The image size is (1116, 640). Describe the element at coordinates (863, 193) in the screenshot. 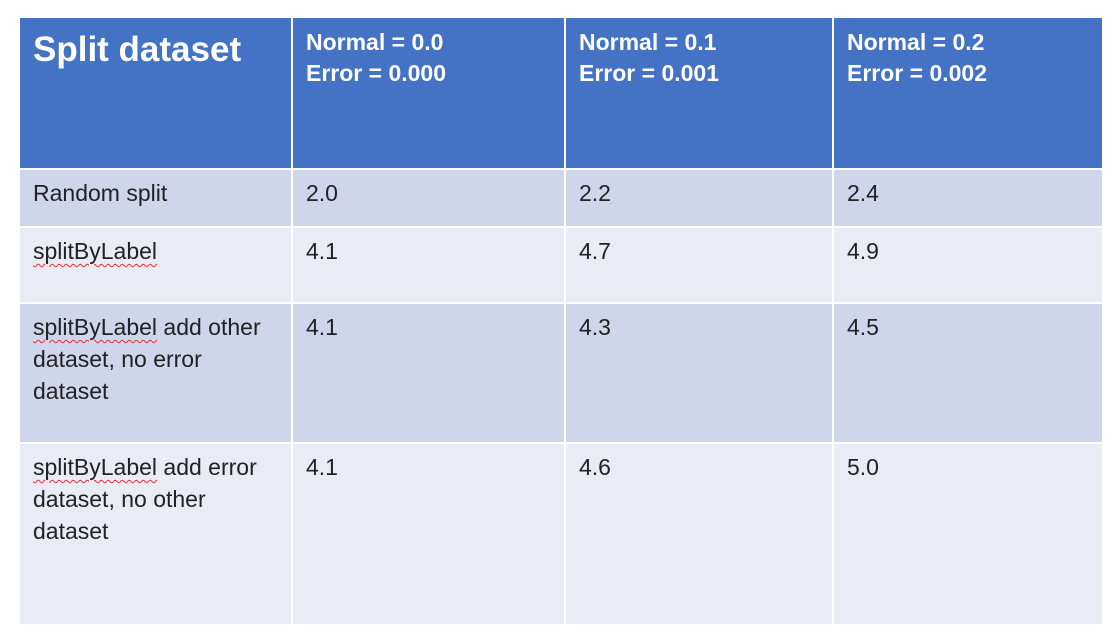

I see `cell-value: 2.4` at that location.